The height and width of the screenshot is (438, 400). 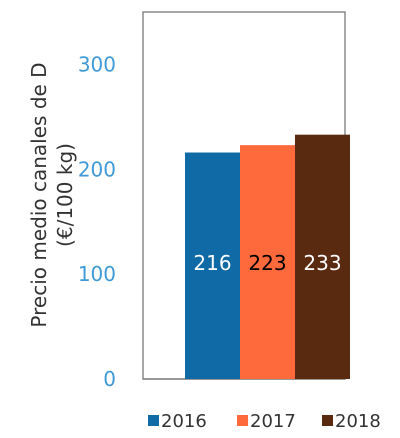 I want to click on y-tick-label: 100, so click(x=97, y=274).